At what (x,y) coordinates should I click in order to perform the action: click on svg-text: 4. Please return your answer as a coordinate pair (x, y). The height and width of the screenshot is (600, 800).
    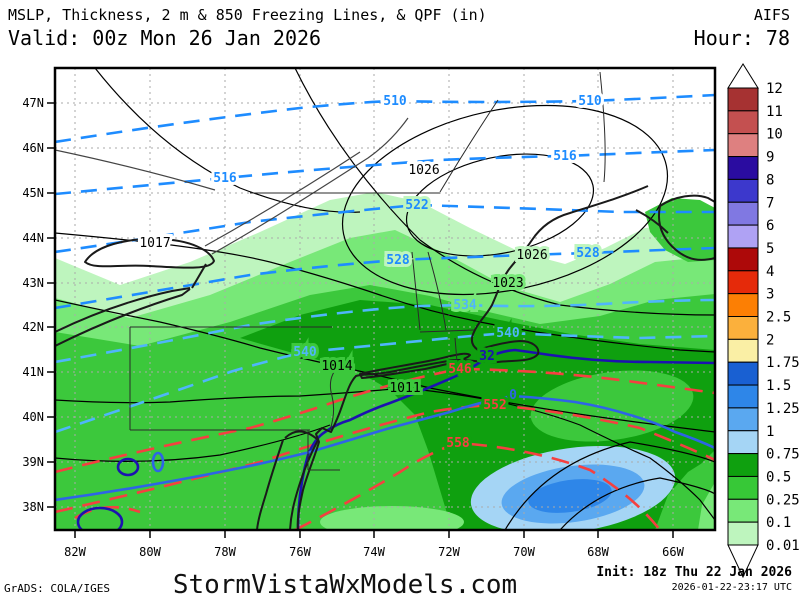
    Looking at the image, I should click on (770, 272).